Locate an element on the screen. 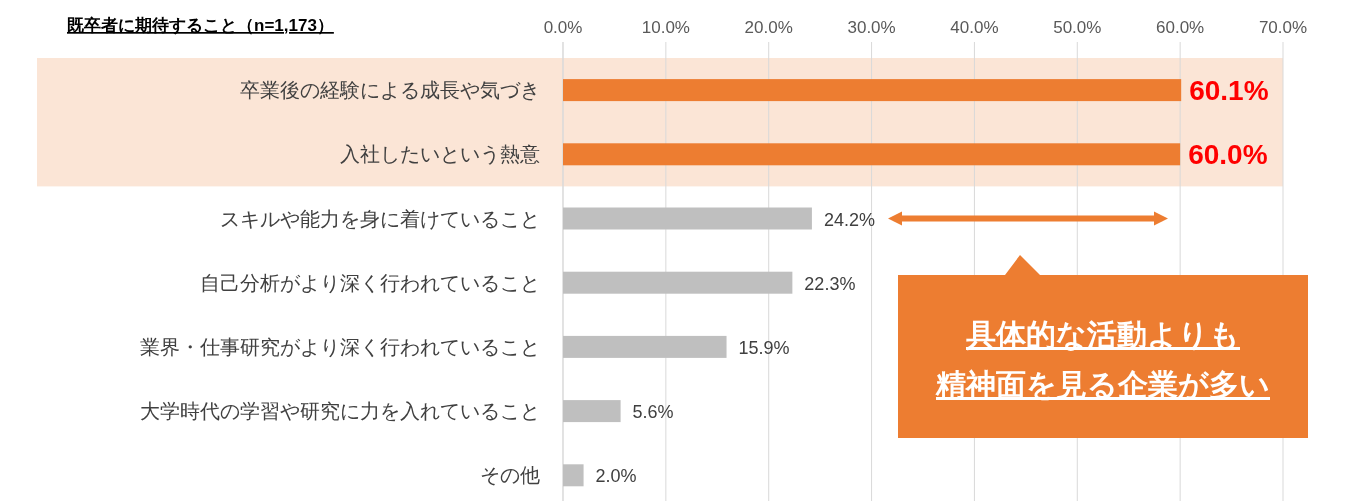  x-tick-label: 30.0% is located at coordinates (871, 27).